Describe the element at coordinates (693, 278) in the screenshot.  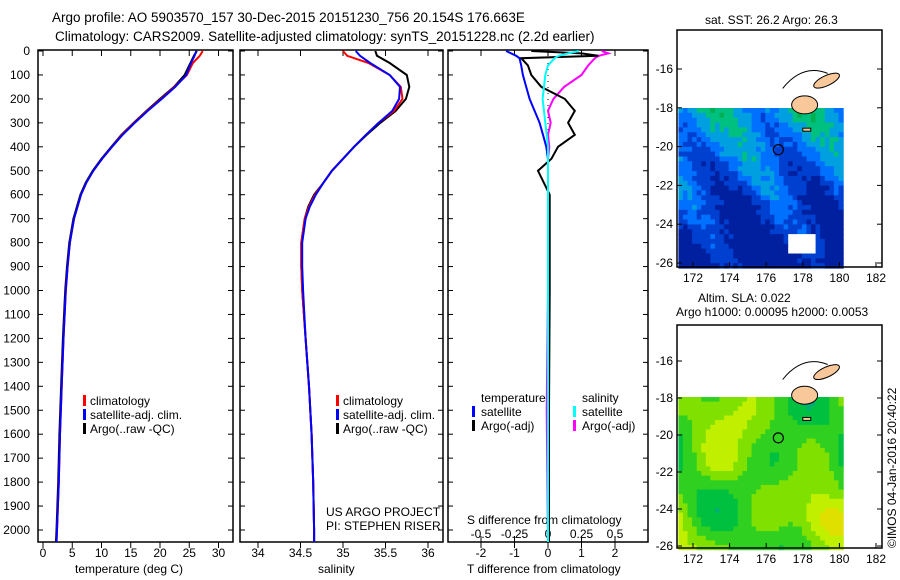
I see `map-x-tick-label: 172` at that location.